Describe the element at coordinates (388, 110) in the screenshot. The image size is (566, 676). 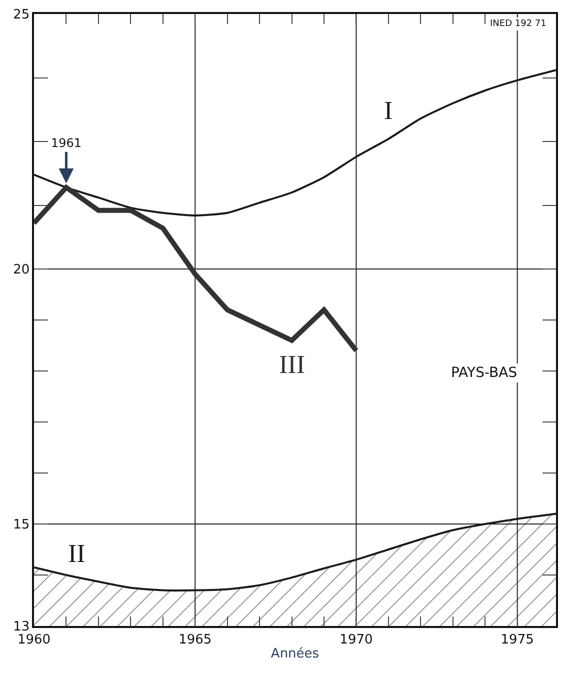
I see `series-label: I` at that location.